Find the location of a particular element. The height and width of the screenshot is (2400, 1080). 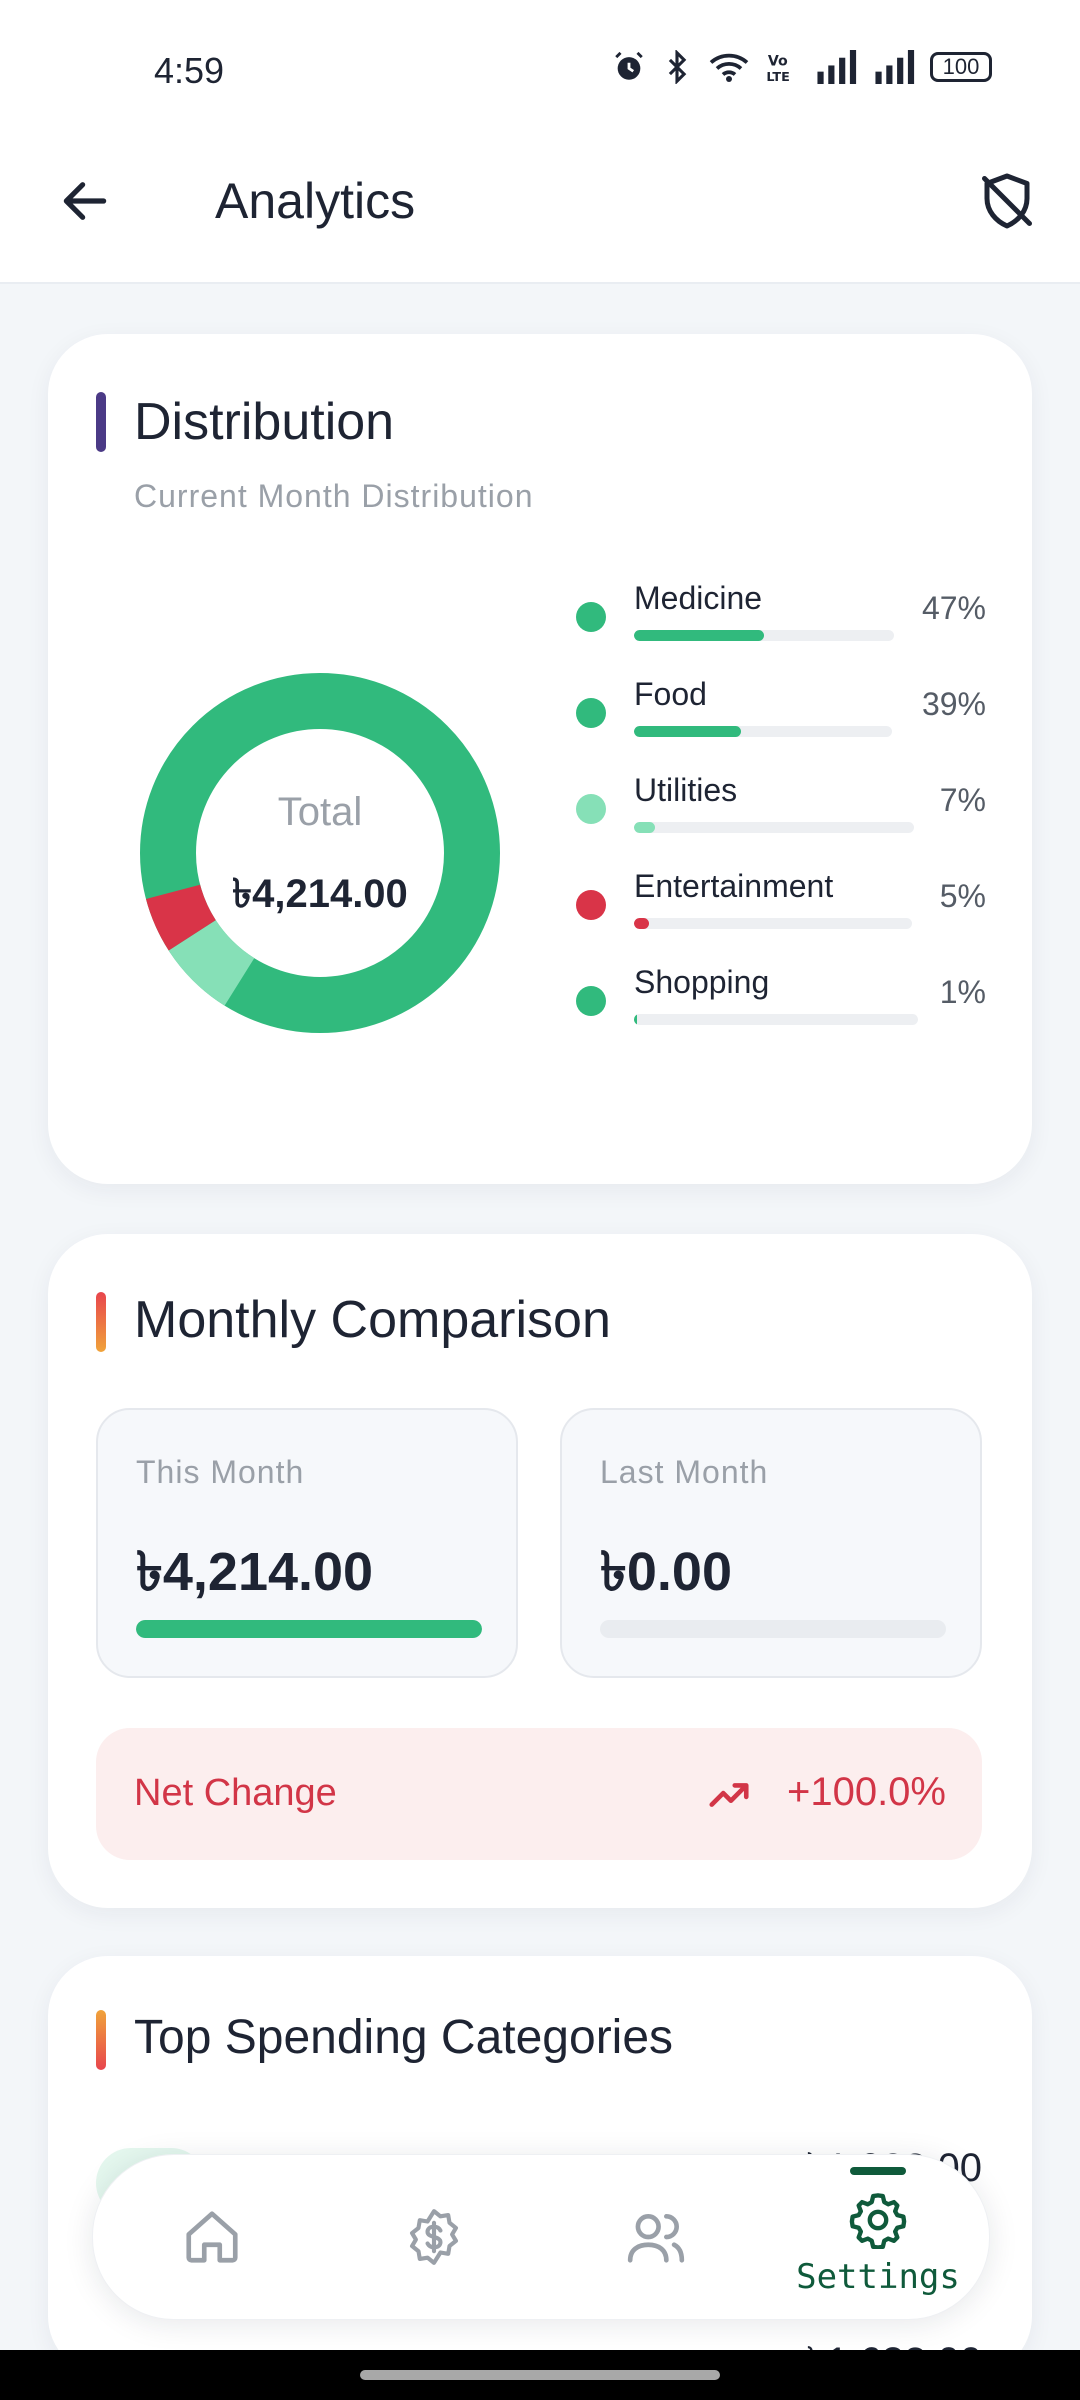

donut-chart is located at coordinates (319, 853).